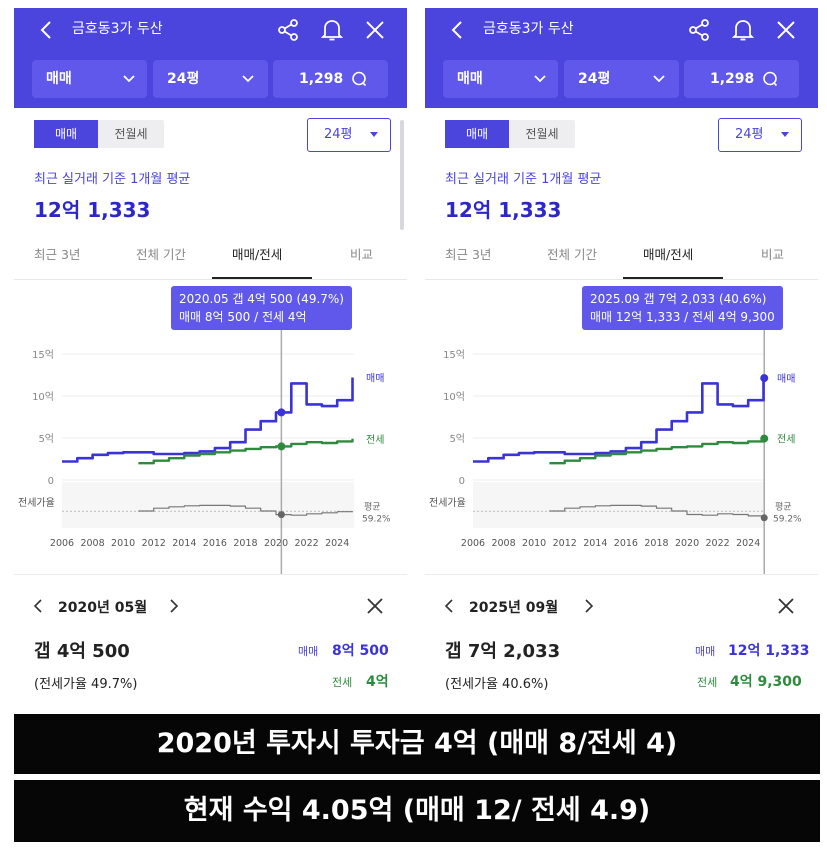 The image size is (827, 850). What do you see at coordinates (243, 317) in the screenshot?
I see `tooltip-line-2: 매매 8억 500 / 전세 4억` at bounding box center [243, 317].